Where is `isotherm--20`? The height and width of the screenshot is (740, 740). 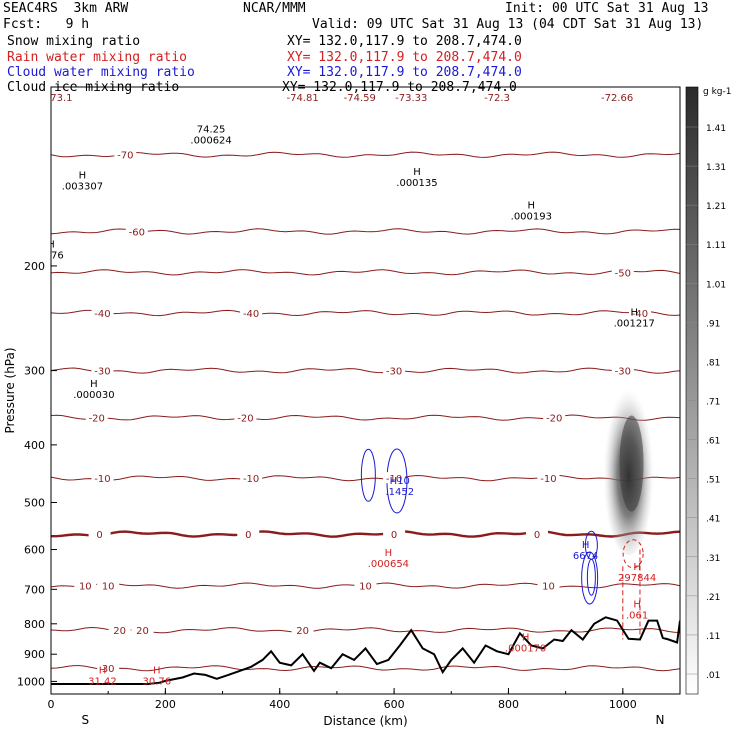 isotherm--20 is located at coordinates (365, 417).